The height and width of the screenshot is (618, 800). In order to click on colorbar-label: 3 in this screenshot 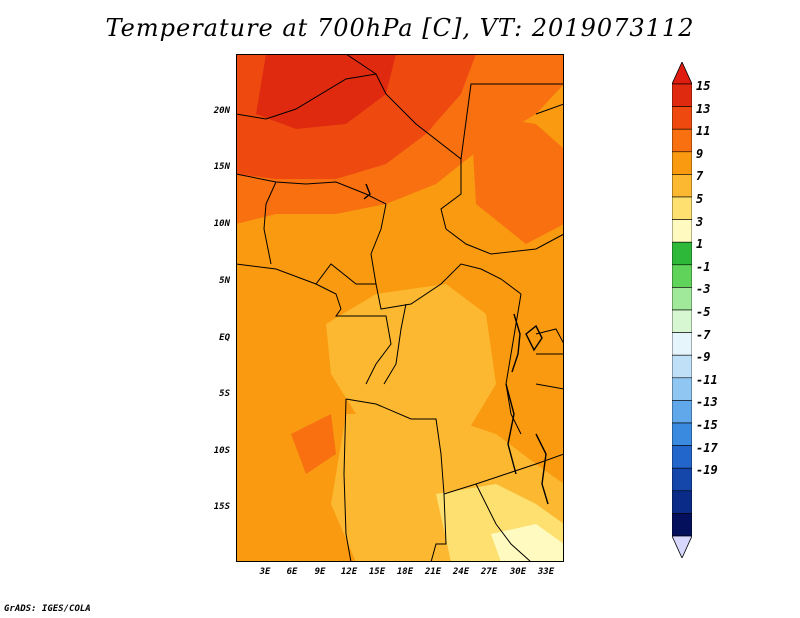, I will do `click(700, 221)`.